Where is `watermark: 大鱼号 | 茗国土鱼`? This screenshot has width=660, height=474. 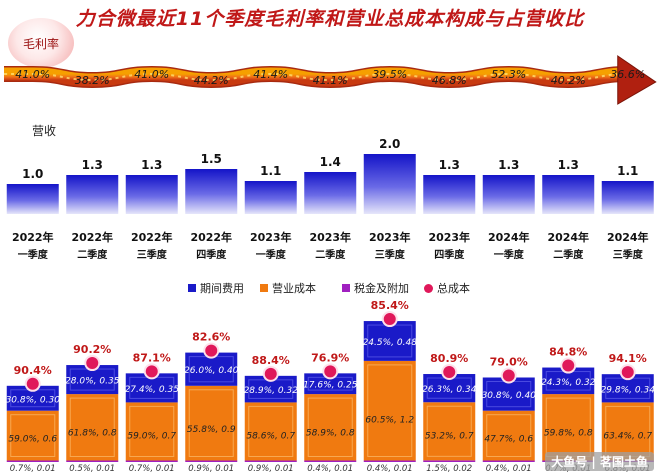
watermark: 大鱼号 | 茗国土鱼 is located at coordinates (599, 461).